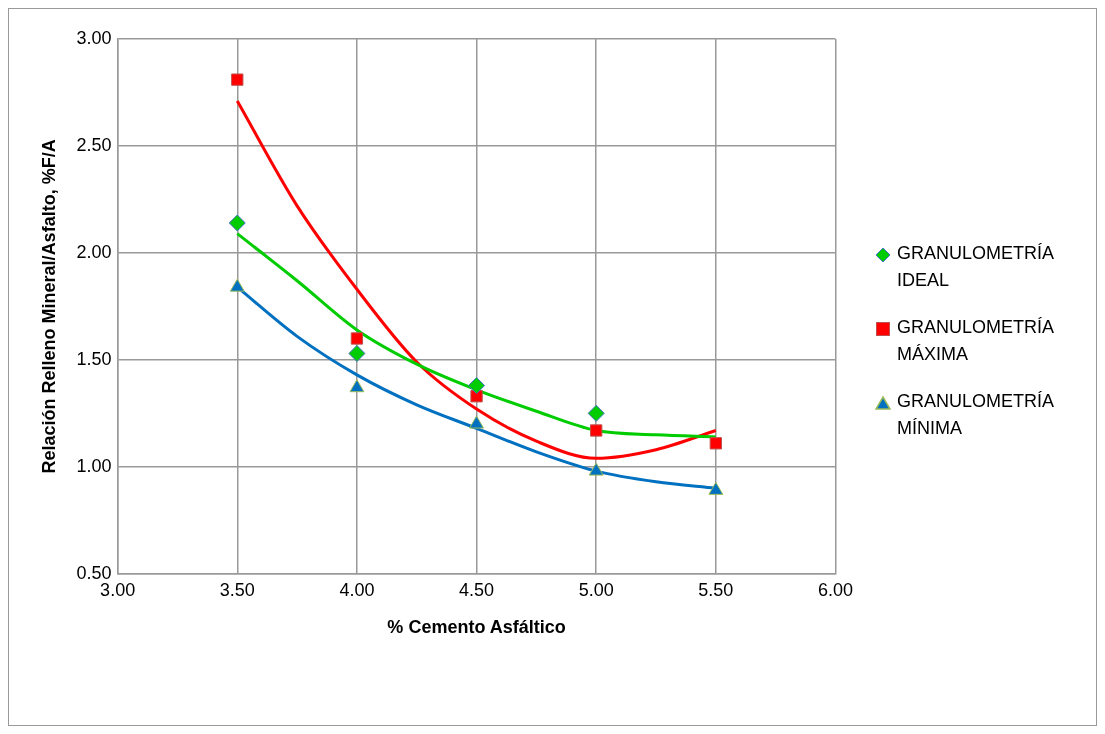  What do you see at coordinates (94, 465) in the screenshot?
I see `y-tick-label: 1.00` at bounding box center [94, 465].